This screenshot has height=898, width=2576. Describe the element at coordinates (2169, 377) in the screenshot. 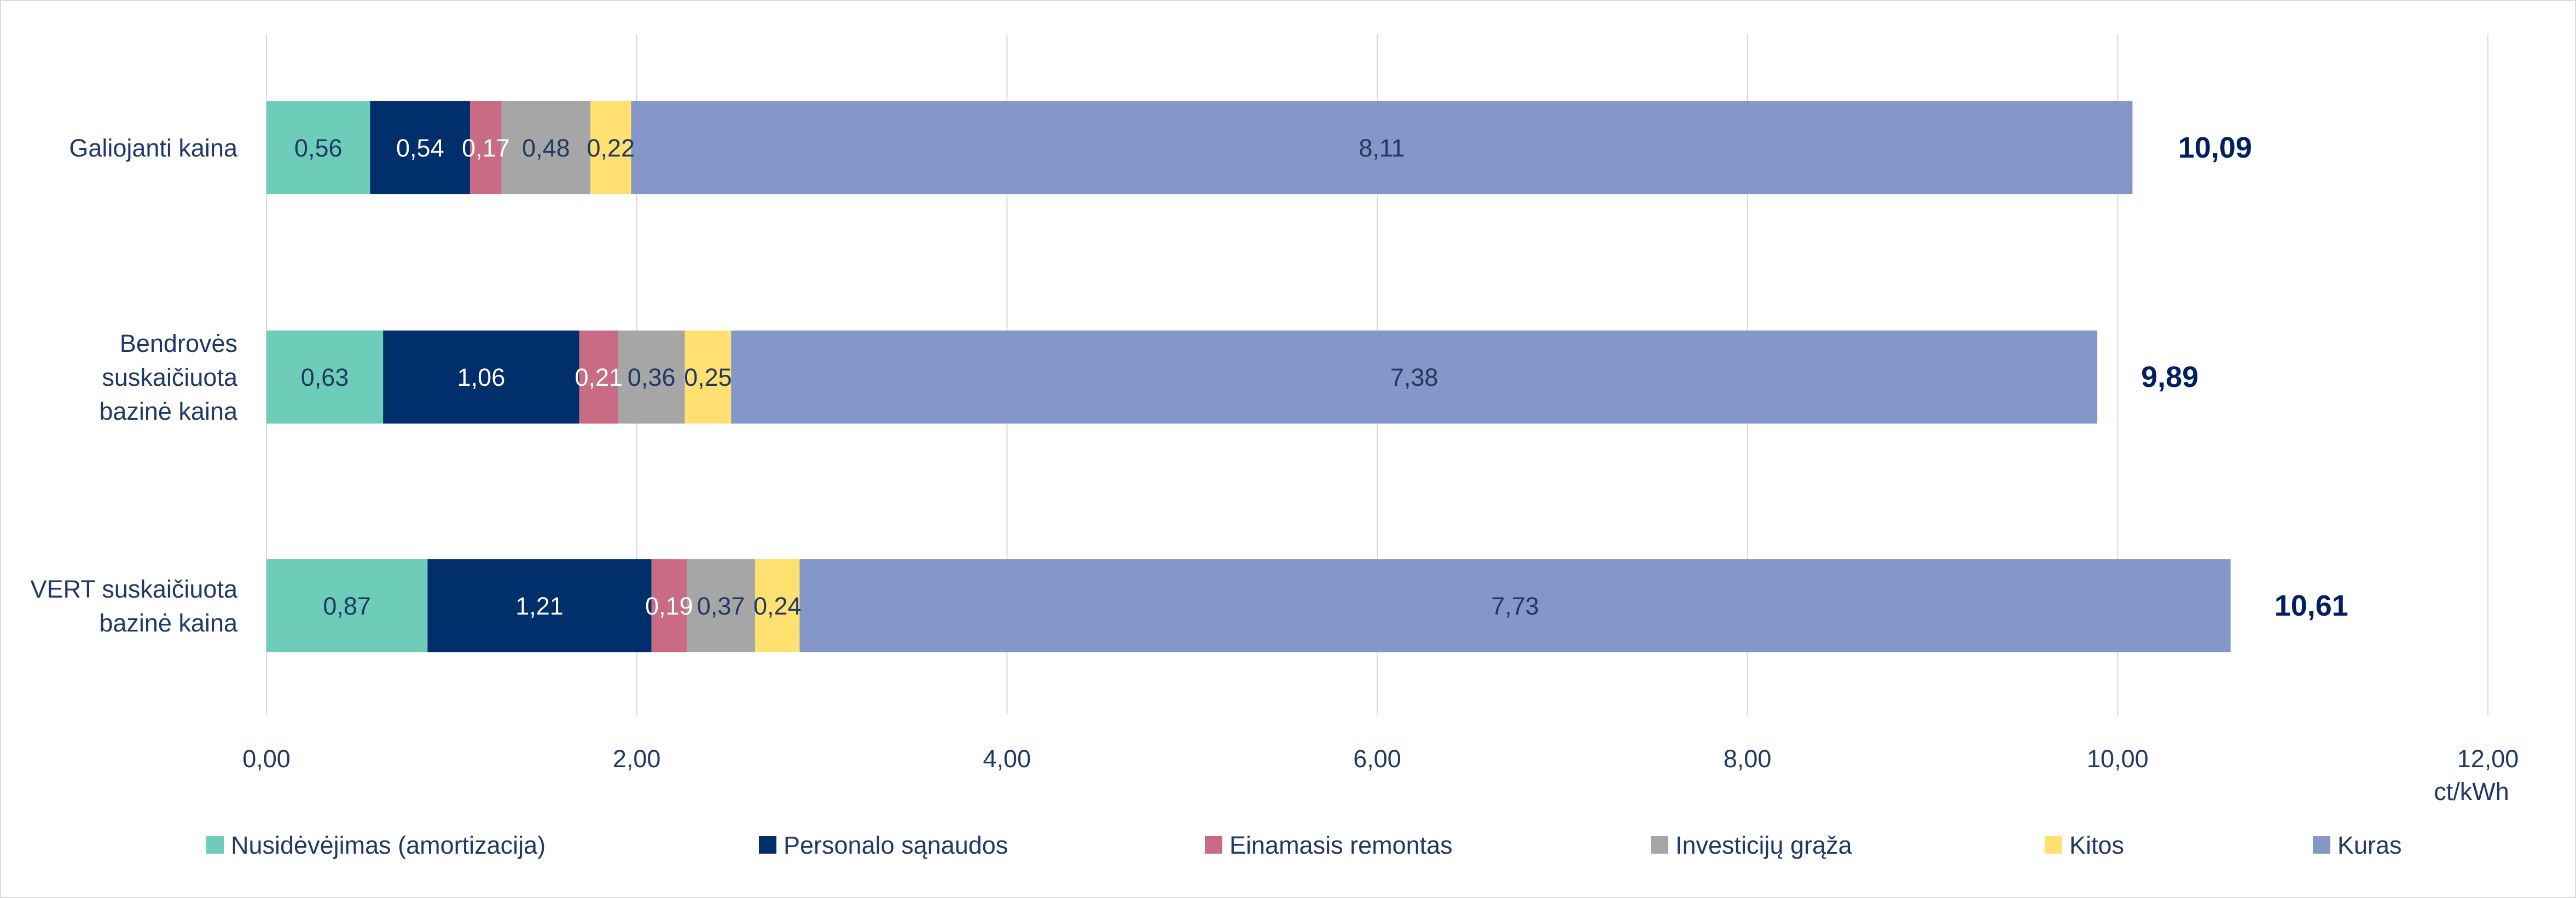

I see `total-label: 9,89` at that location.